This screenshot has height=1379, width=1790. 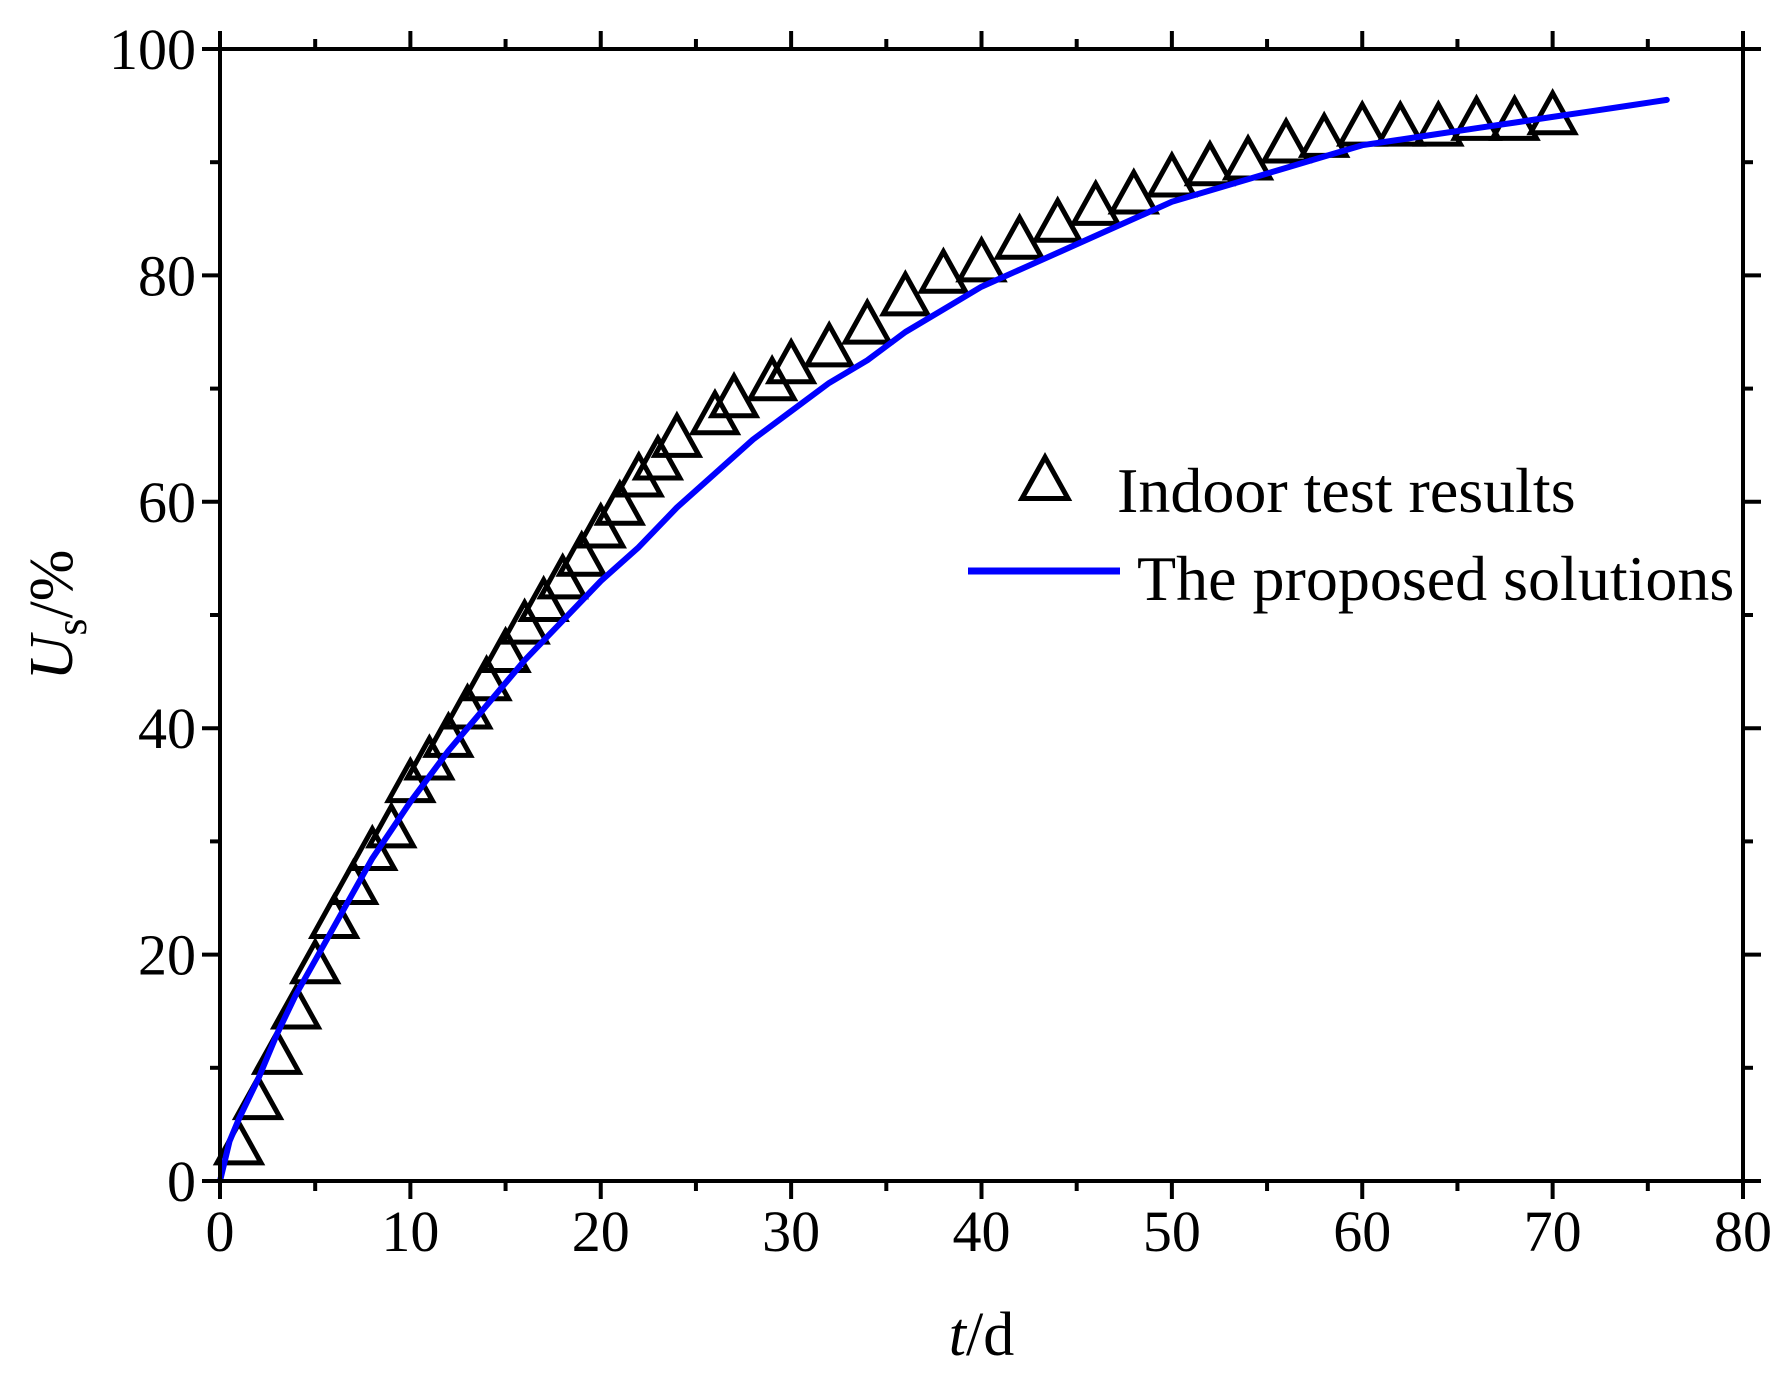 I want to click on x-axis-title-unit: /d, so click(x=990, y=1335).